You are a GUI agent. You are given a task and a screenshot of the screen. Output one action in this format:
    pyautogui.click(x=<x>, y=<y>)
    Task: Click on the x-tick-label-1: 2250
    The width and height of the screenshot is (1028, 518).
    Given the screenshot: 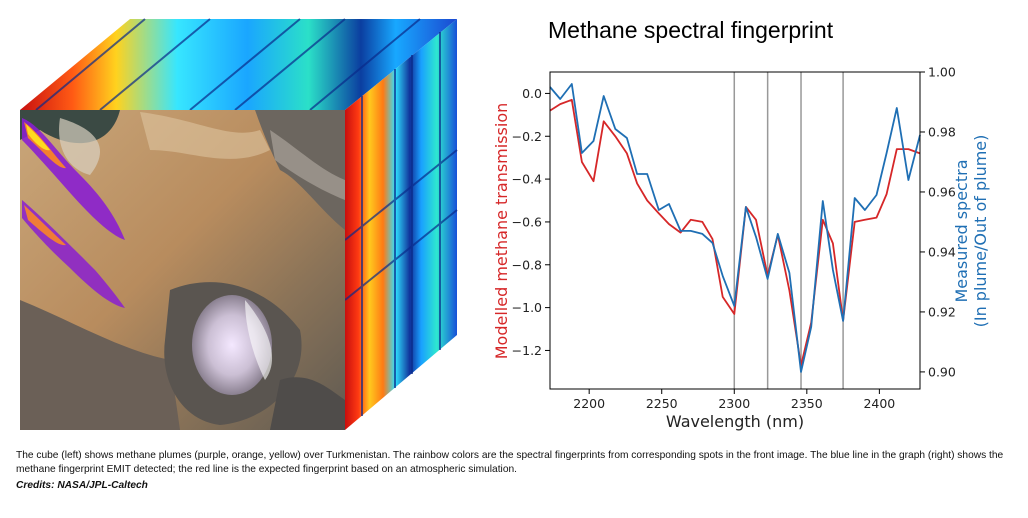 What is the action you would take?
    pyautogui.click(x=662, y=403)
    